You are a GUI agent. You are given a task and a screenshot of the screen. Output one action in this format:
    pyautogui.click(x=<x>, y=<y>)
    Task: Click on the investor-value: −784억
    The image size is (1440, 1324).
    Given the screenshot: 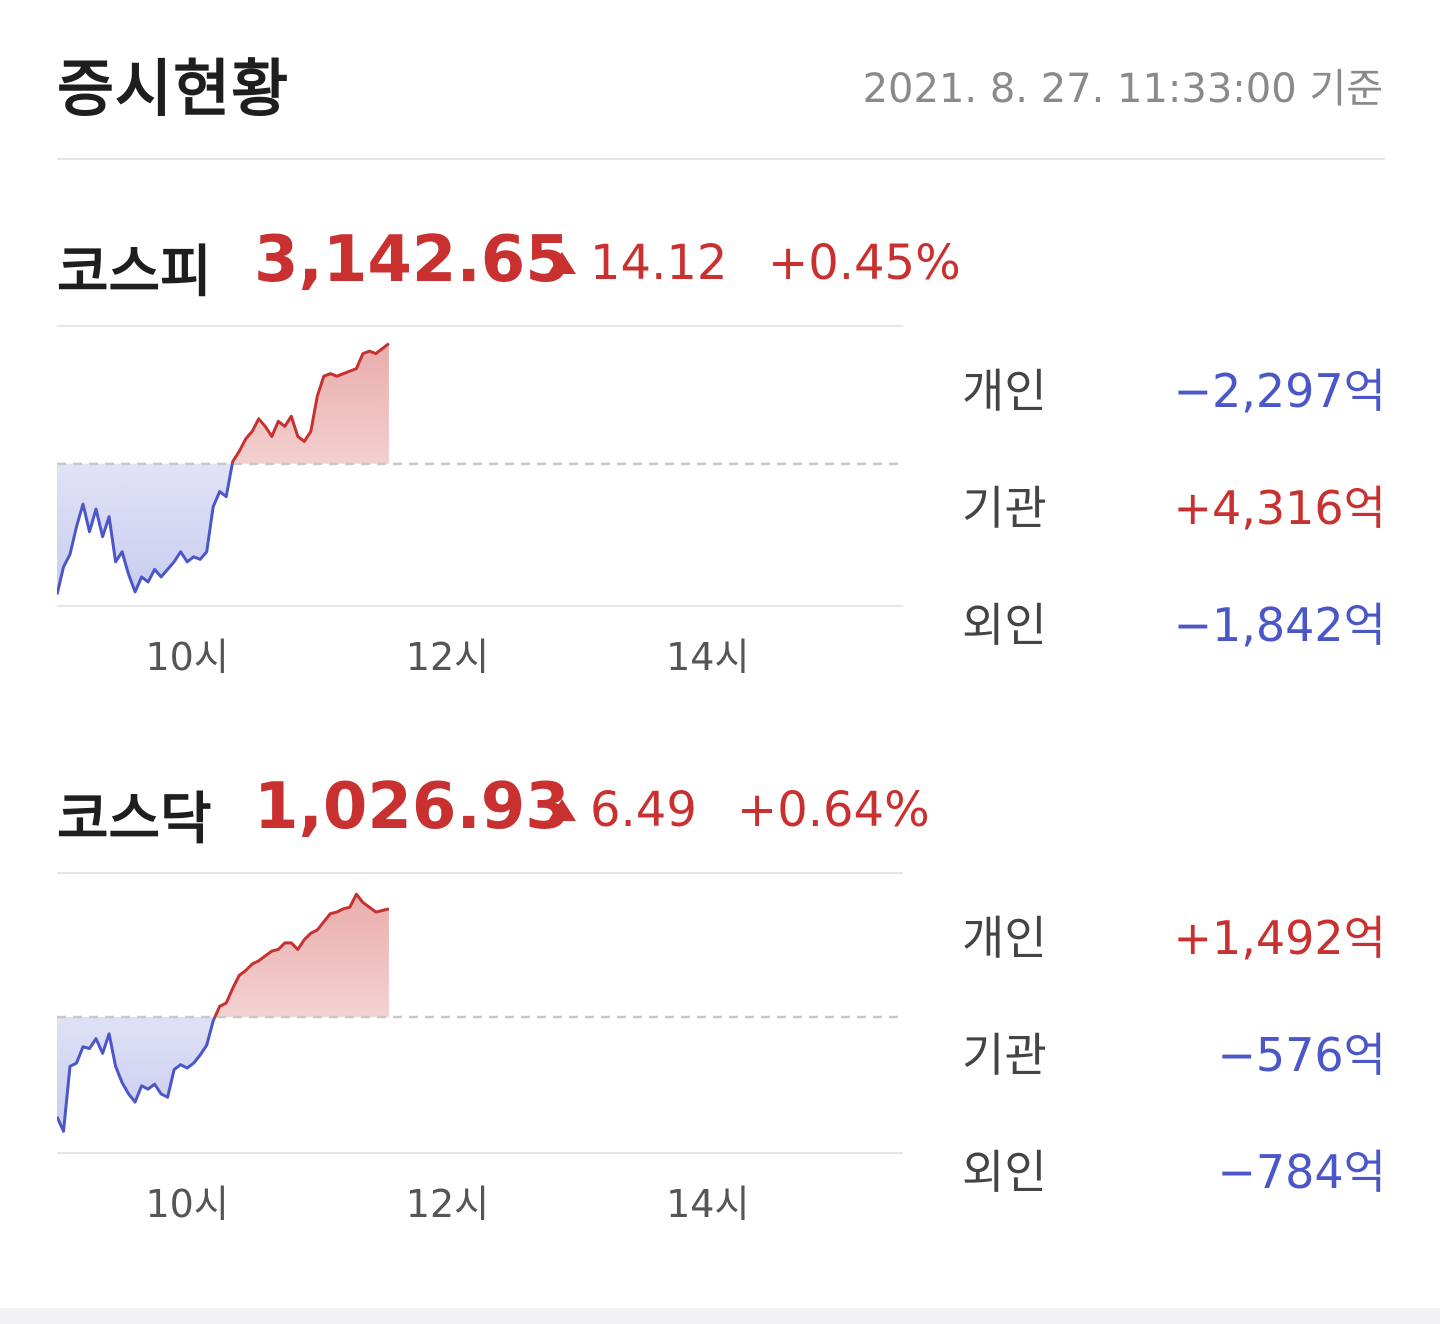 What is the action you would take?
    pyautogui.click(x=1301, y=1172)
    